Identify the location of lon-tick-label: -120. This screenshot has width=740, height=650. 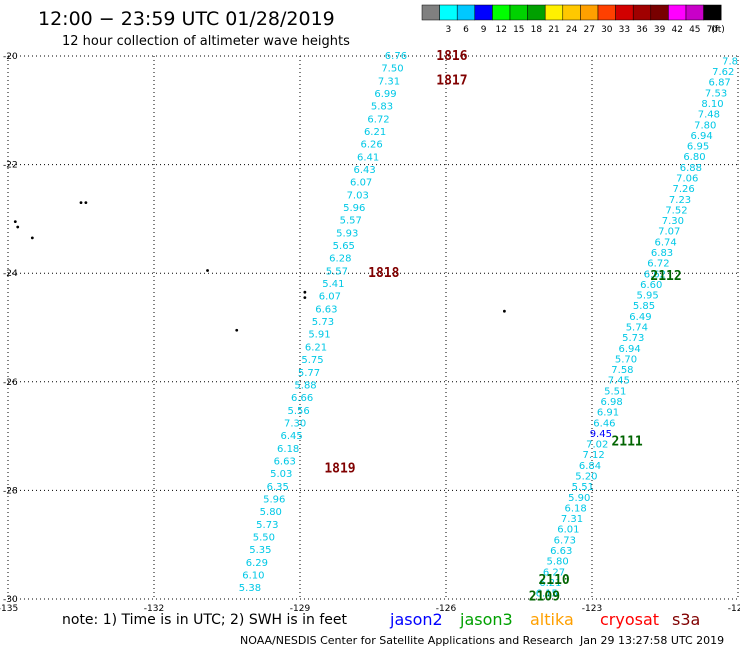
(734, 609).